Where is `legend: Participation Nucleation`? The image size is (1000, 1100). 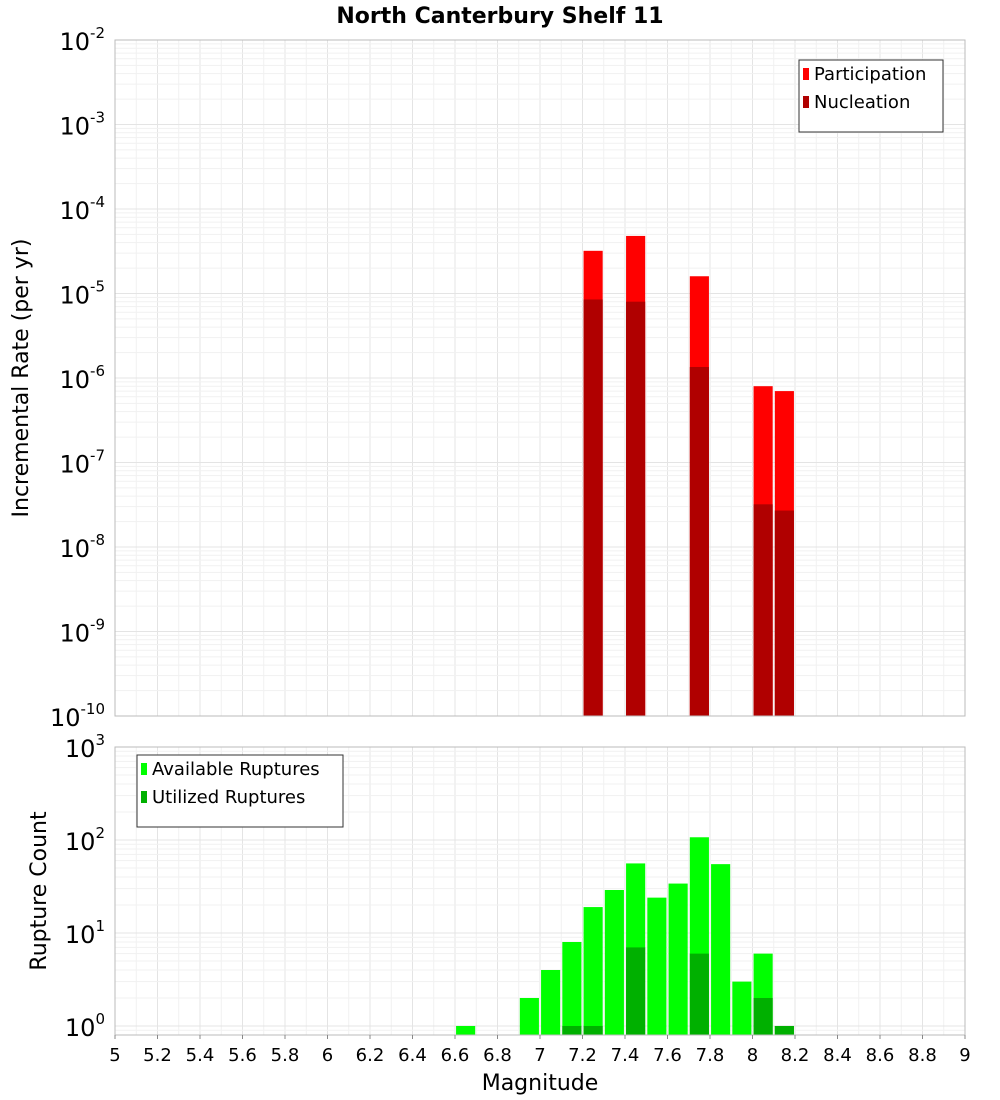
legend: Participation Nucleation is located at coordinates (871, 96).